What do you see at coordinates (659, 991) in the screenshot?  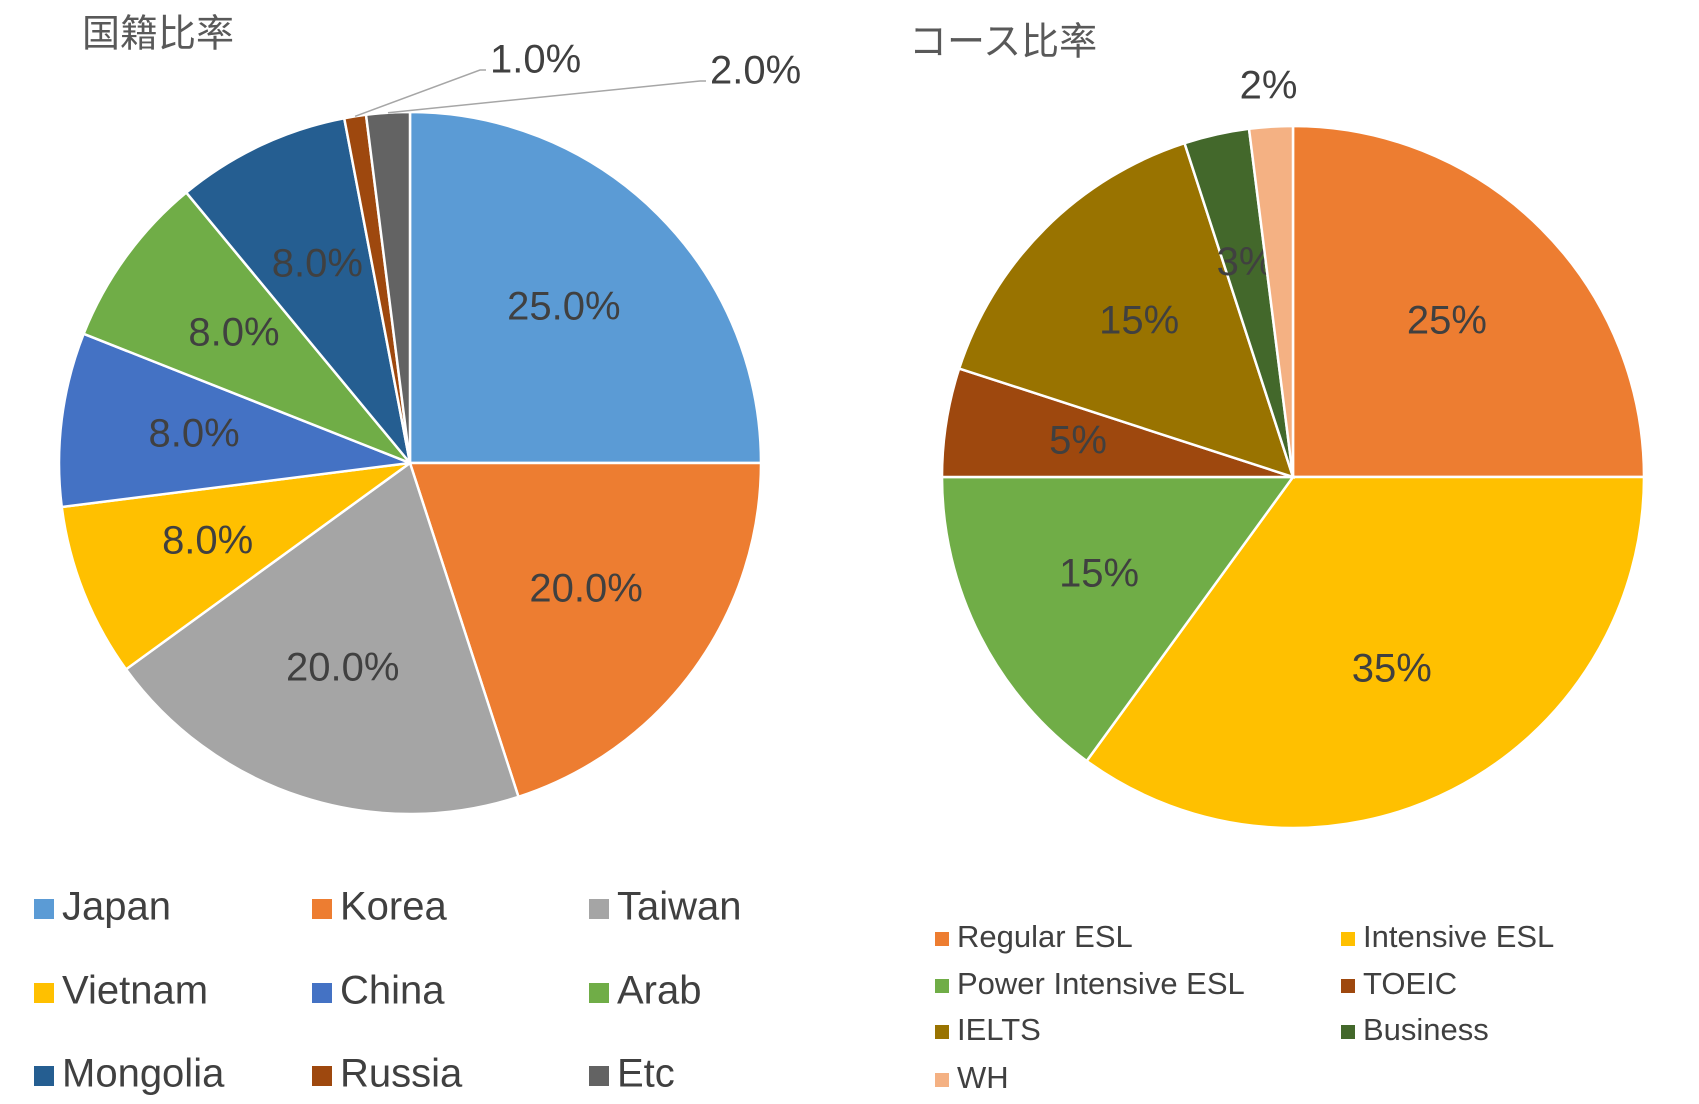 I see `legend-label: Arab` at bounding box center [659, 991].